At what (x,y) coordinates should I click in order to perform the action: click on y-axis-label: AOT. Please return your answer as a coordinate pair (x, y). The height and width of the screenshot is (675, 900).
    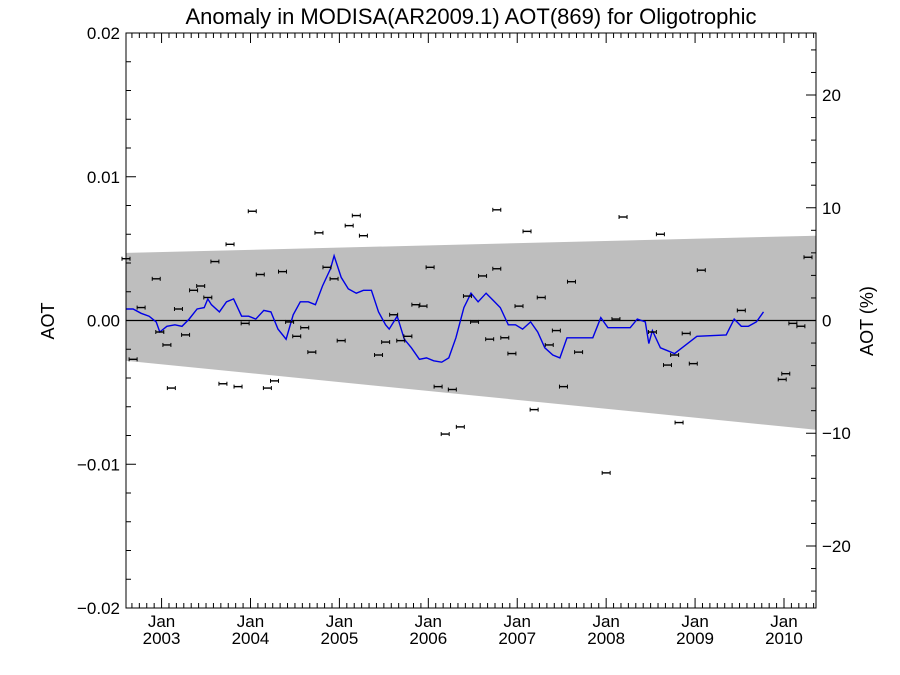
    Looking at the image, I should click on (48, 320).